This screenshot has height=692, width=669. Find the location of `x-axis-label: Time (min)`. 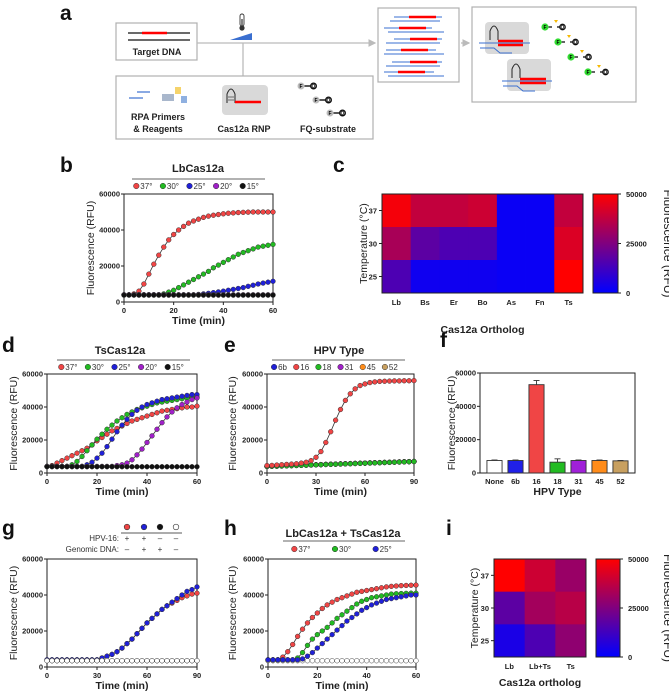

x-axis-label: Time (min) is located at coordinates (342, 686).